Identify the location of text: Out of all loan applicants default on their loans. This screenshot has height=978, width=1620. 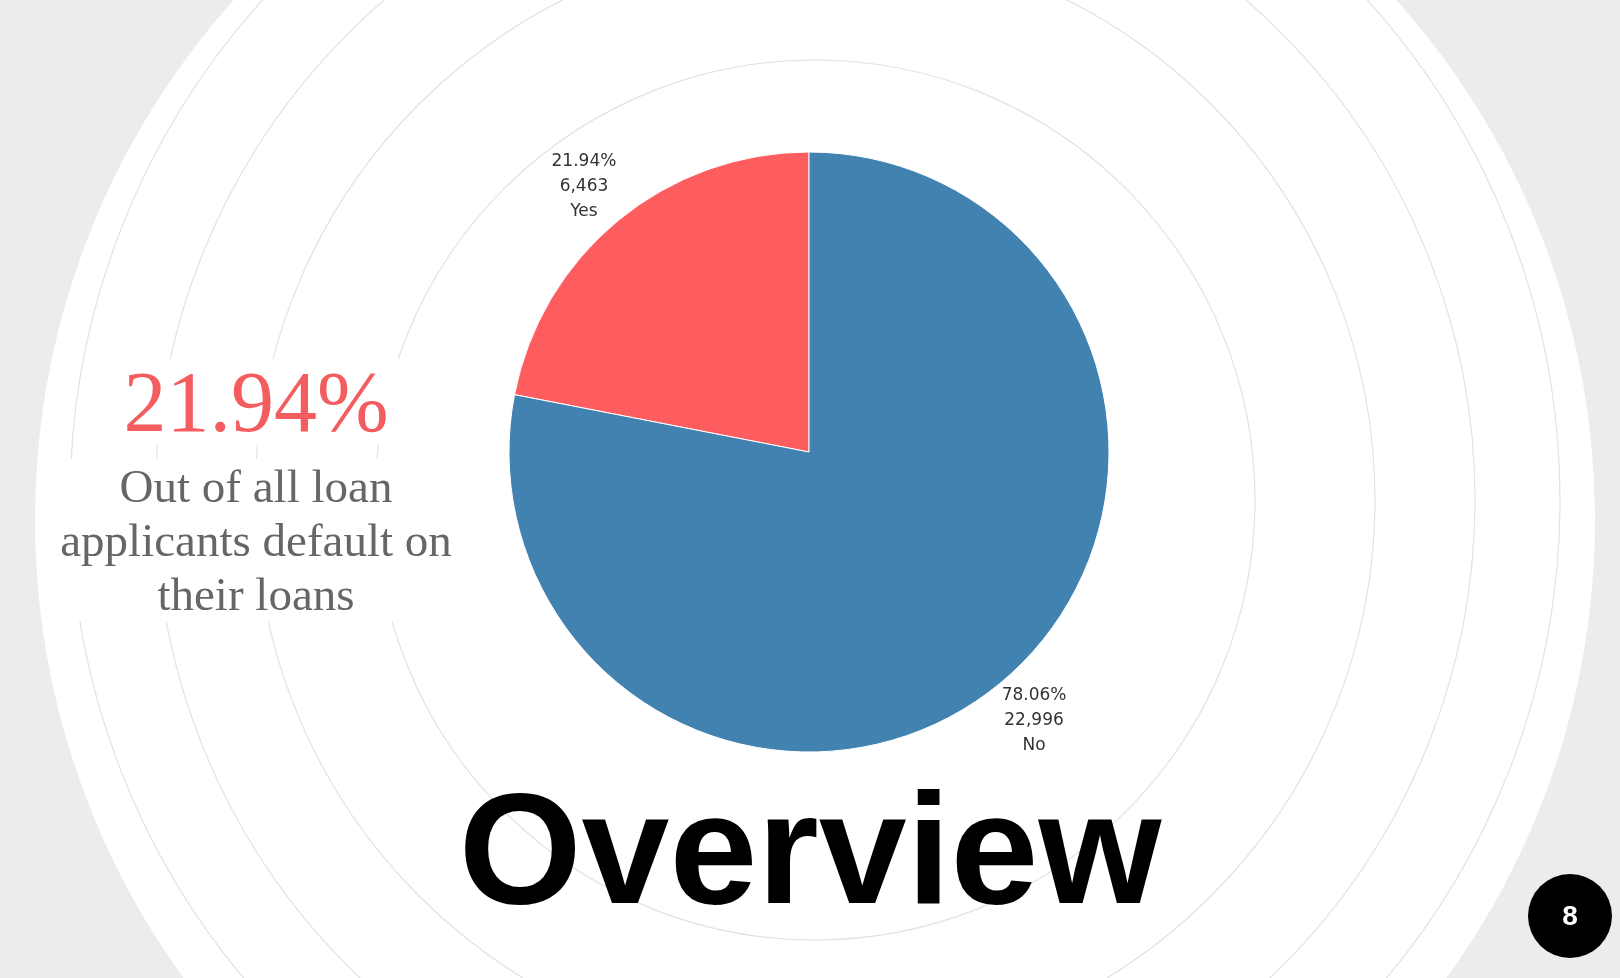
(256, 540).